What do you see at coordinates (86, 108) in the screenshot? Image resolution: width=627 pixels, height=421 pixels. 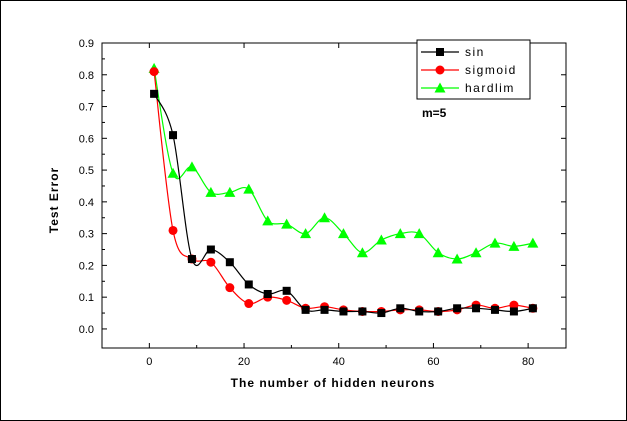 I see `y-tick-label: 0.7` at bounding box center [86, 108].